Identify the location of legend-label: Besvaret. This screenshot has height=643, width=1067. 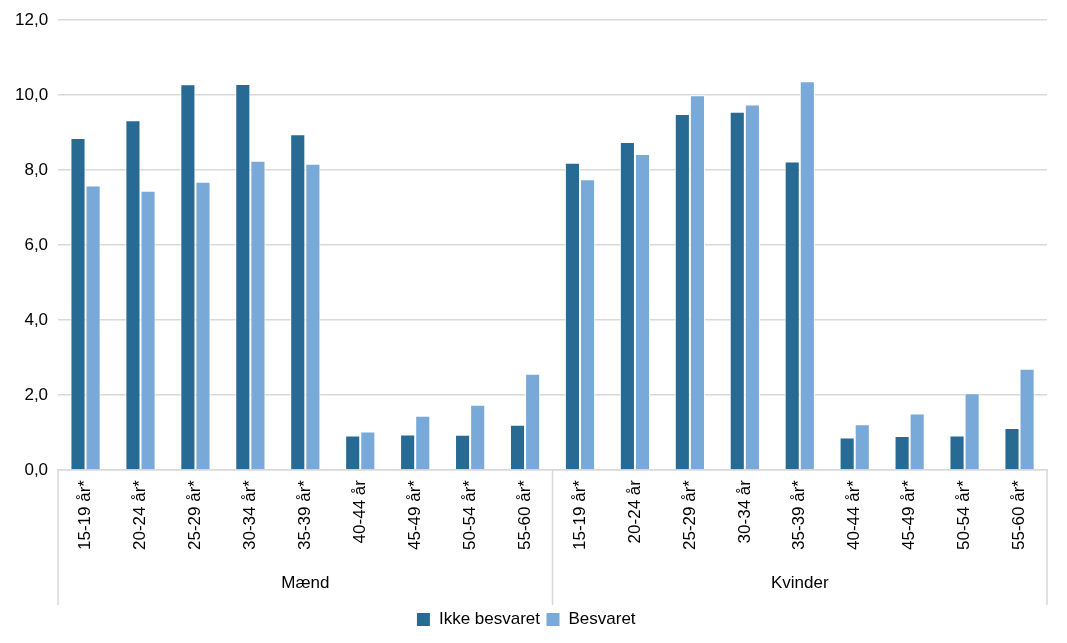
(602, 619).